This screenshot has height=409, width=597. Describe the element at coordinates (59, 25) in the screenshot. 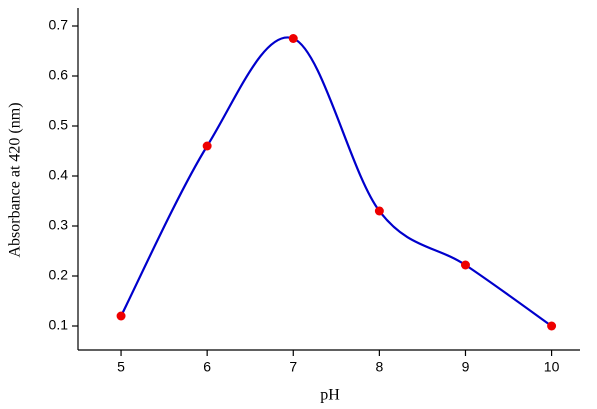

I see `y-tick-label: 0.7` at that location.